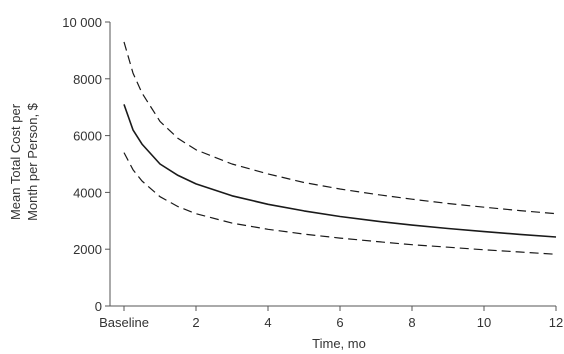 The image size is (564, 354). What do you see at coordinates (195, 322) in the screenshot?
I see `x-tick-label: 2` at bounding box center [195, 322].